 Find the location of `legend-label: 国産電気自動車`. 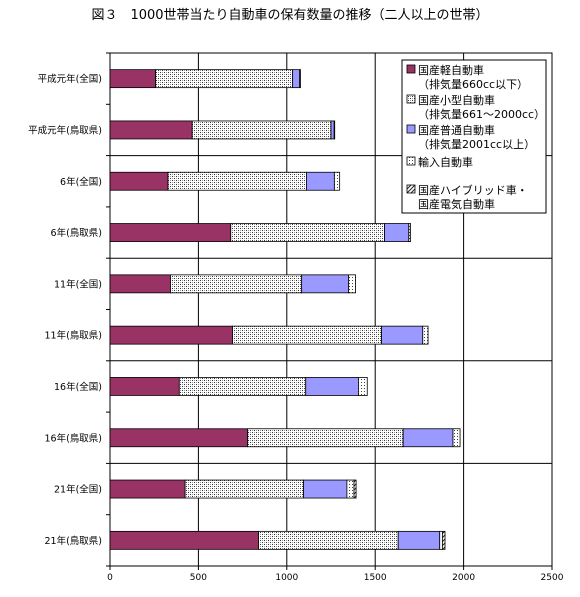

legend-label: 国産電気自動車 is located at coordinates (456, 204).